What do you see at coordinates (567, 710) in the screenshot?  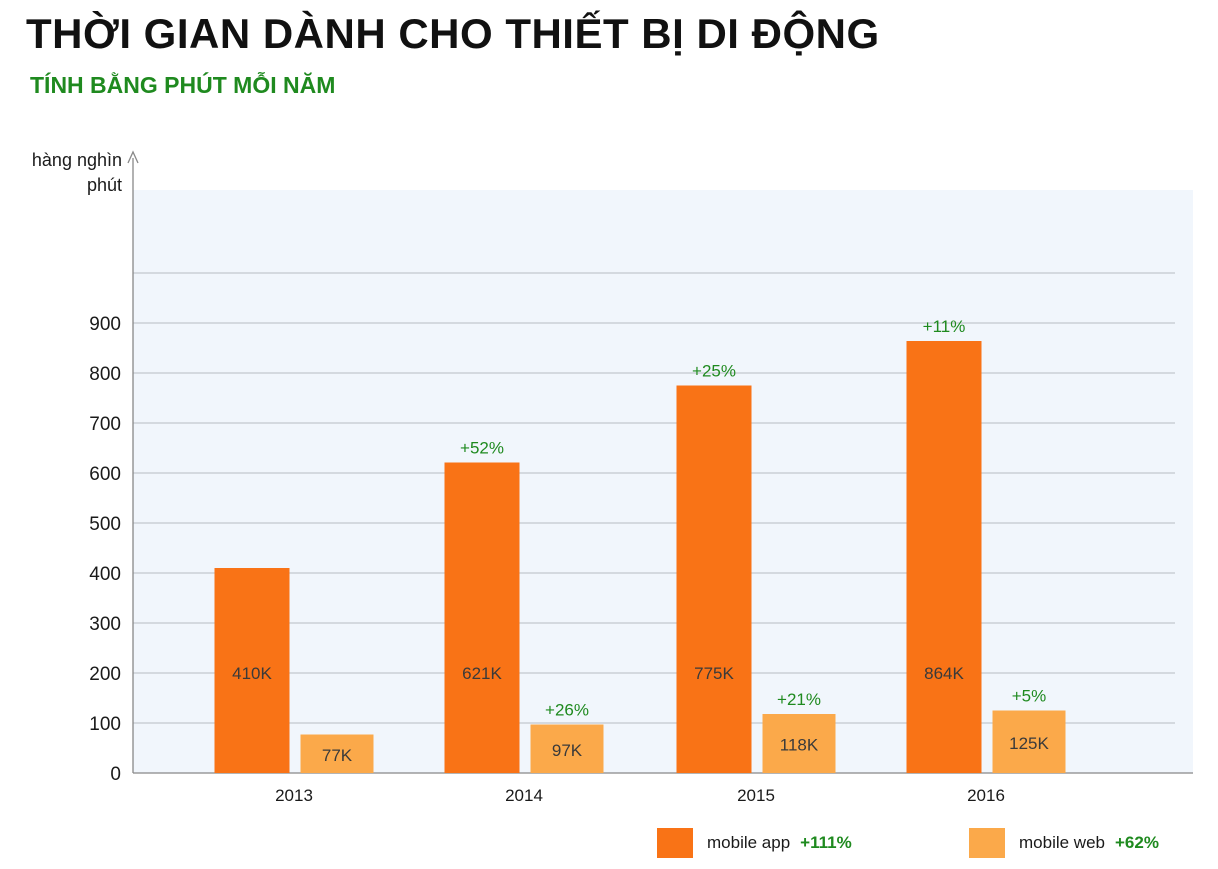 I see `growth-label: +26%` at bounding box center [567, 710].